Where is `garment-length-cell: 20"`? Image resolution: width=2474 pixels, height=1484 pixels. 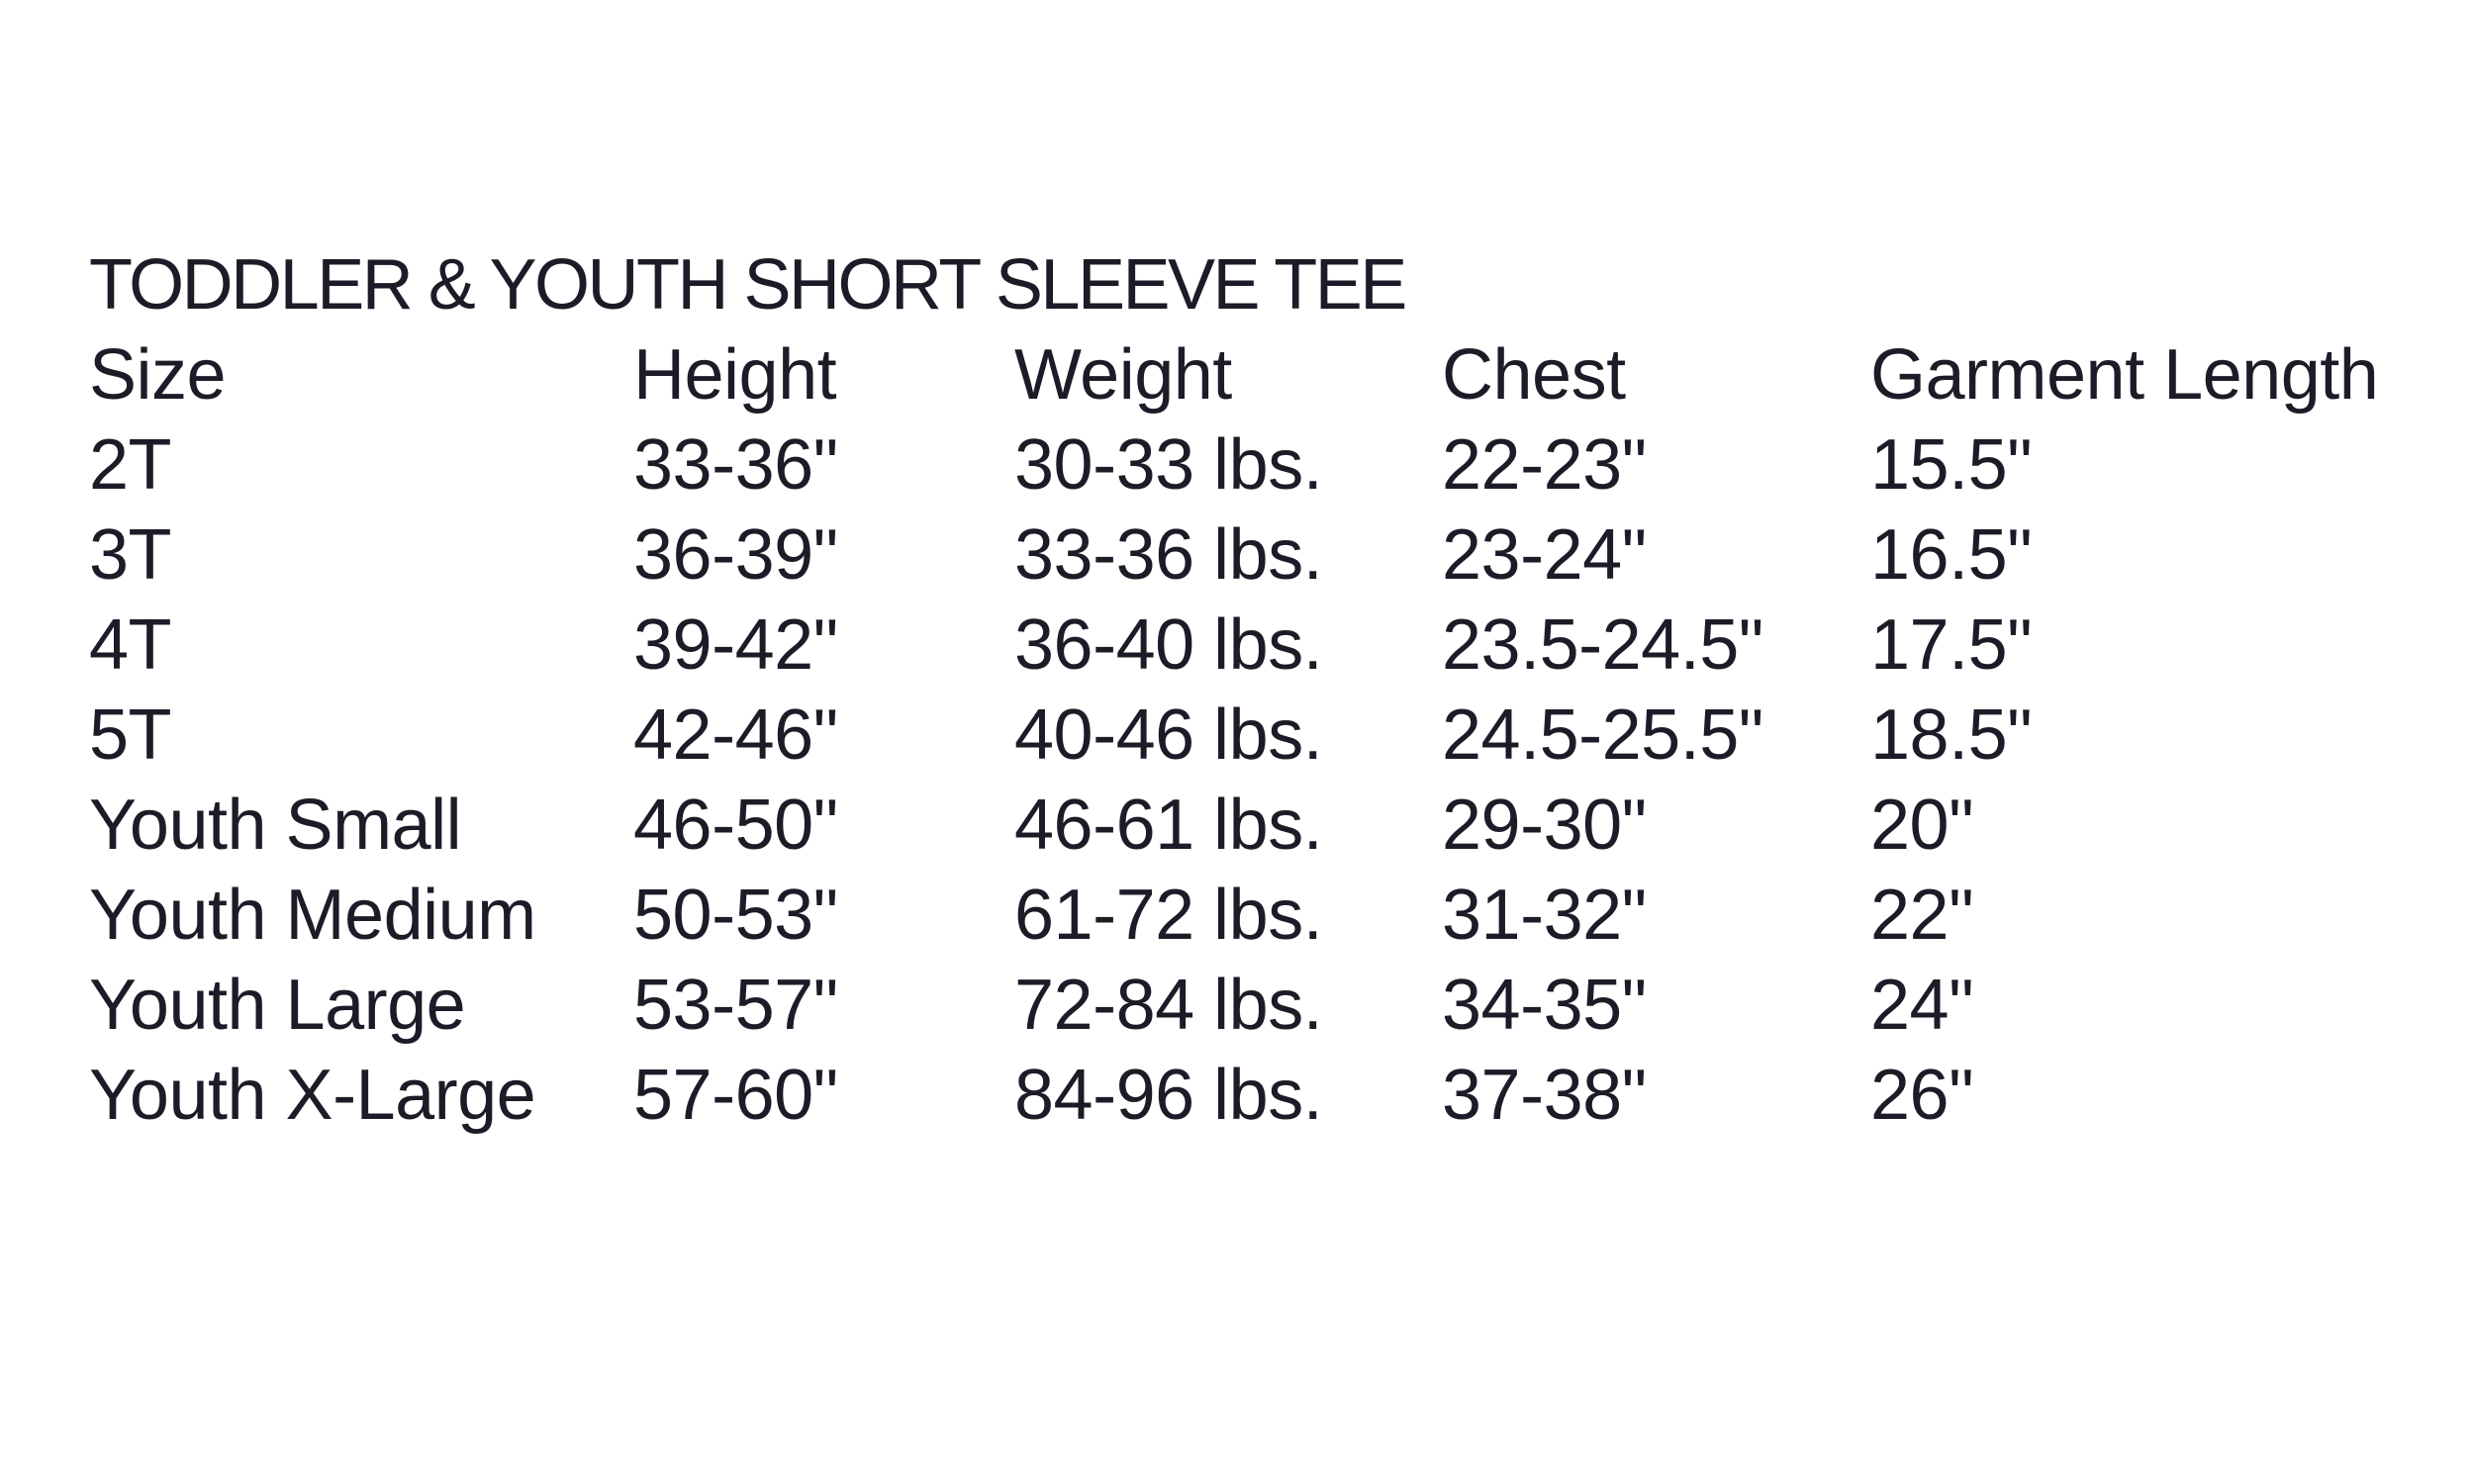 garment-length-cell: 20" is located at coordinates (1922, 825).